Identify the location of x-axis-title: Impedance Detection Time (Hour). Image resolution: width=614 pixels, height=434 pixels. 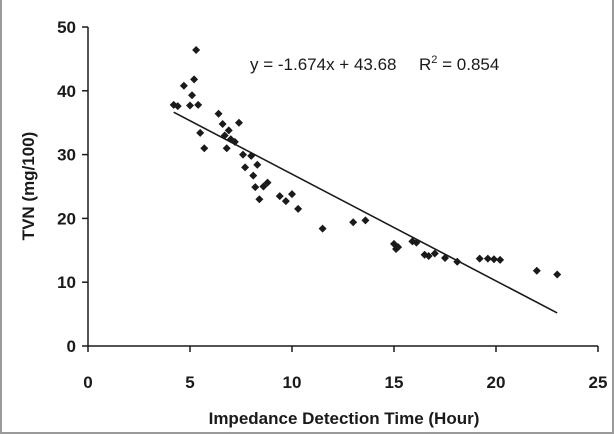
(344, 418).